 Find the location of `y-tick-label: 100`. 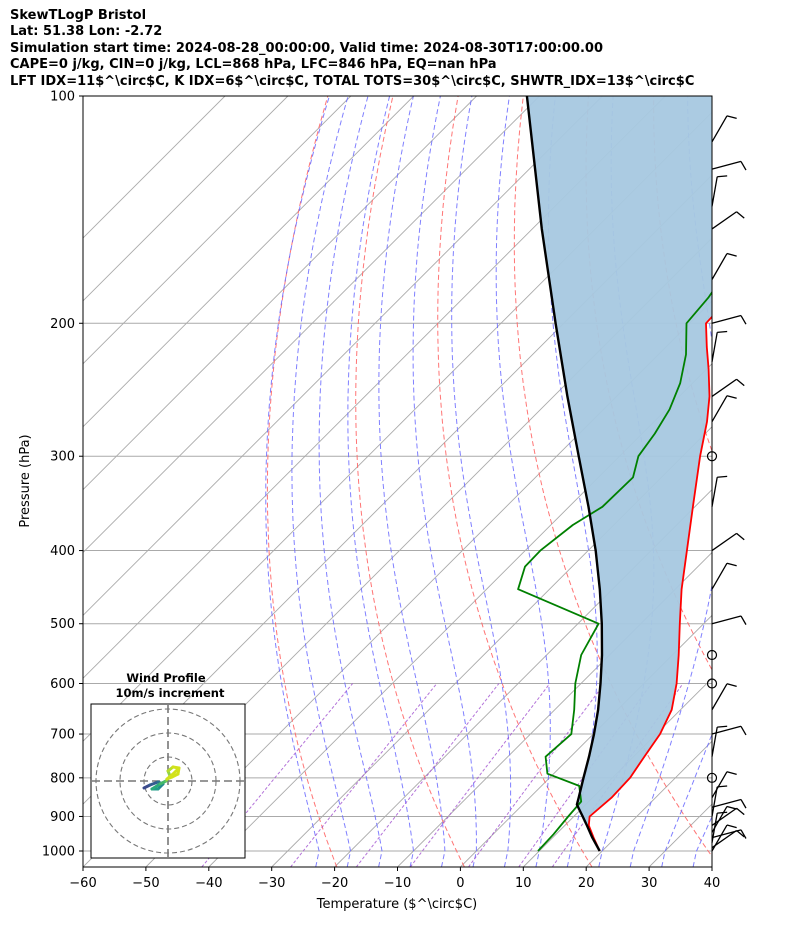

y-tick-label: 100 is located at coordinates (62, 97).